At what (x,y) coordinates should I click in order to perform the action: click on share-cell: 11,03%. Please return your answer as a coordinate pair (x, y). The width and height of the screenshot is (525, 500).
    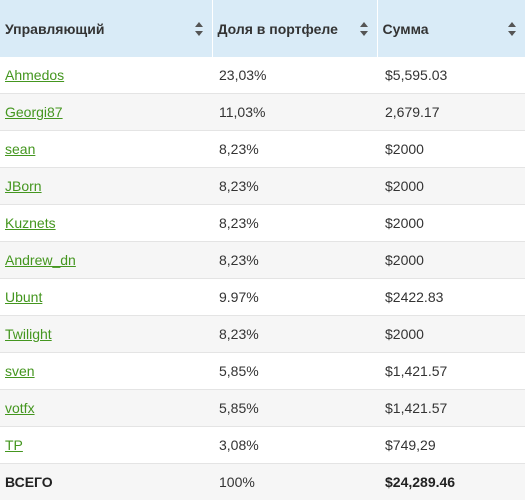
    Looking at the image, I should click on (294, 112).